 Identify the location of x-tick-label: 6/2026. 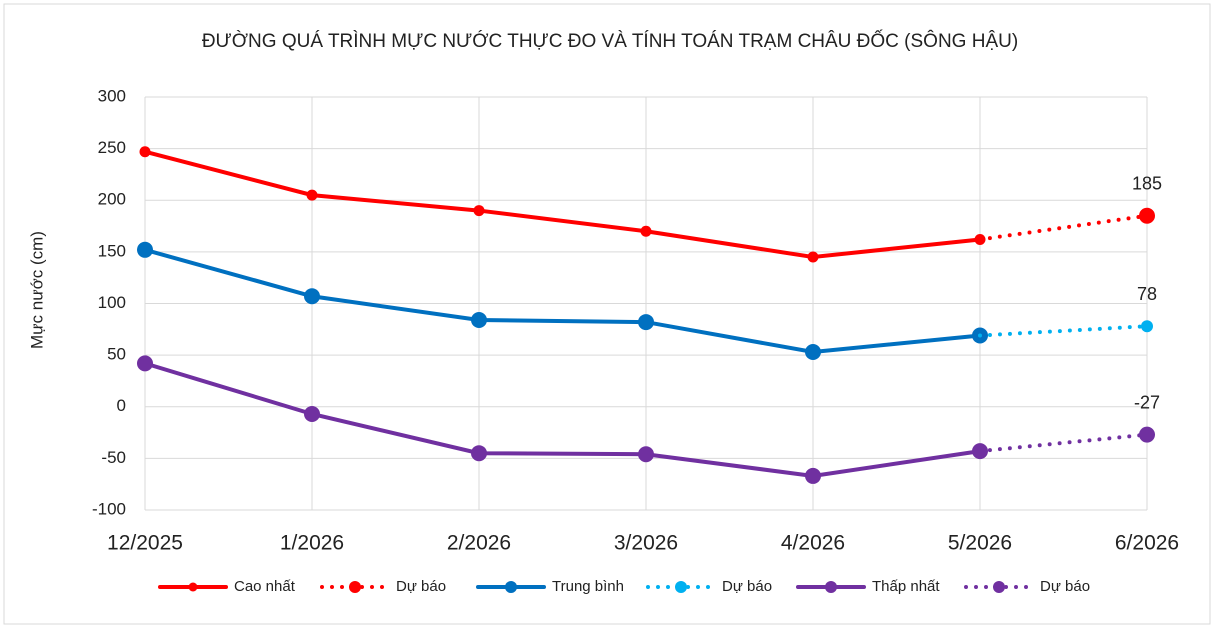
(1147, 543).